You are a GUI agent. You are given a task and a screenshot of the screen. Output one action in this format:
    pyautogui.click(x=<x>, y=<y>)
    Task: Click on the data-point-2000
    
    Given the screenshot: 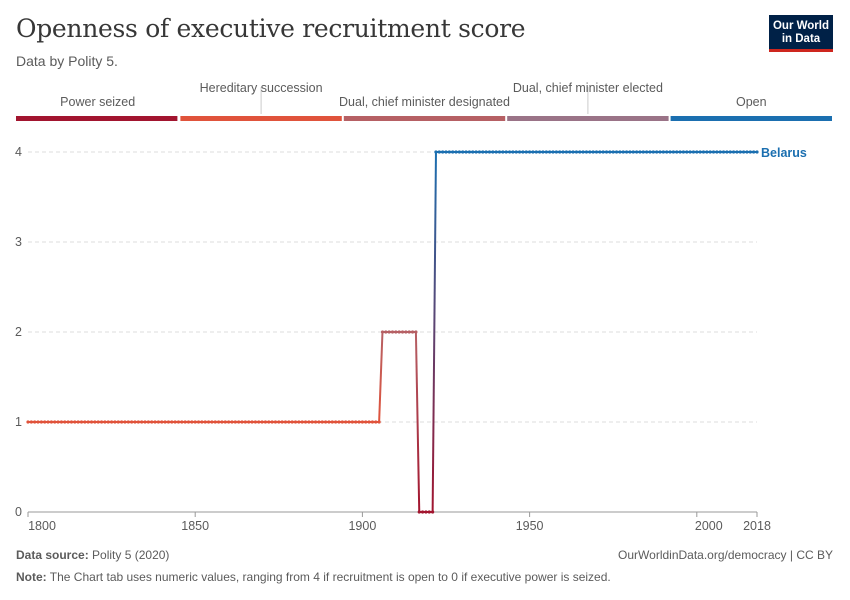 What is the action you would take?
    pyautogui.click(x=697, y=152)
    